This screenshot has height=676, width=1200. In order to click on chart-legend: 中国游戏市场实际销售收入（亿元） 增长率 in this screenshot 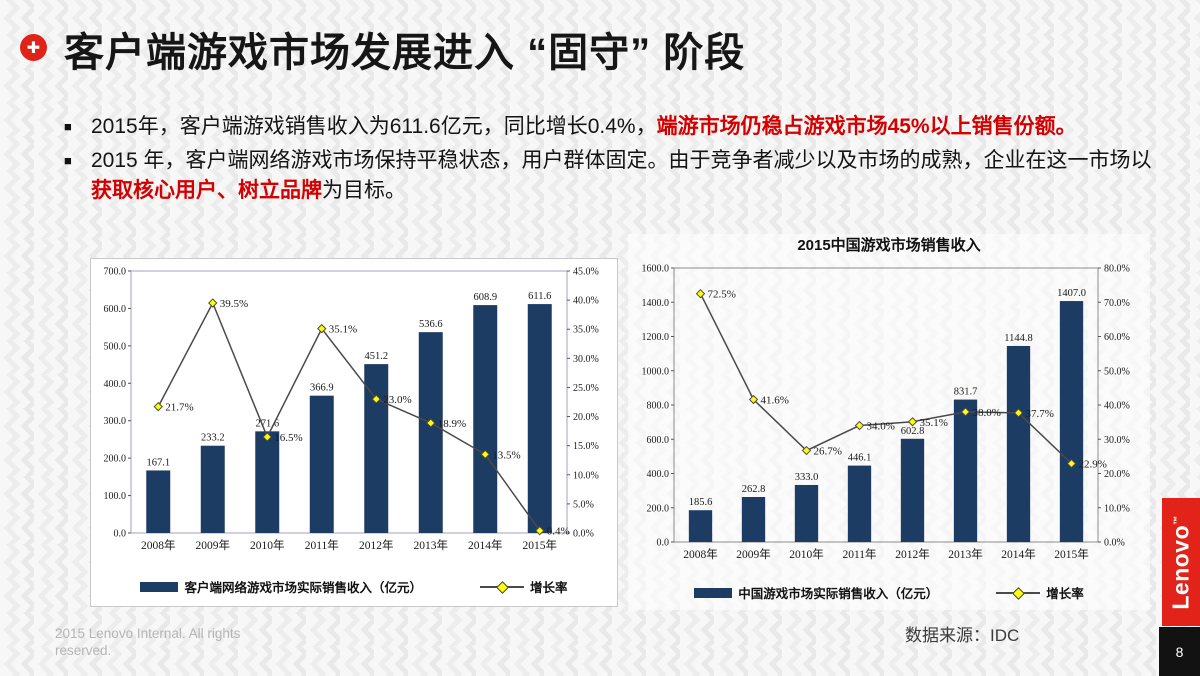, I will do `click(889, 592)`.